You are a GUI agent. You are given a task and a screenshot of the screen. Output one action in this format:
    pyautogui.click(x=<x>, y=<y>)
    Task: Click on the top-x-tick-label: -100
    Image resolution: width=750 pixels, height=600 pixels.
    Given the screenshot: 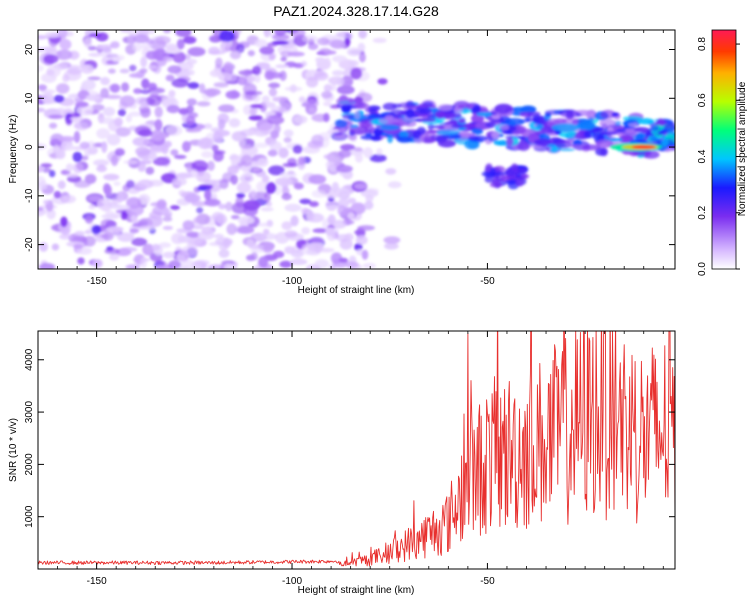 What is the action you would take?
    pyautogui.click(x=292, y=281)
    